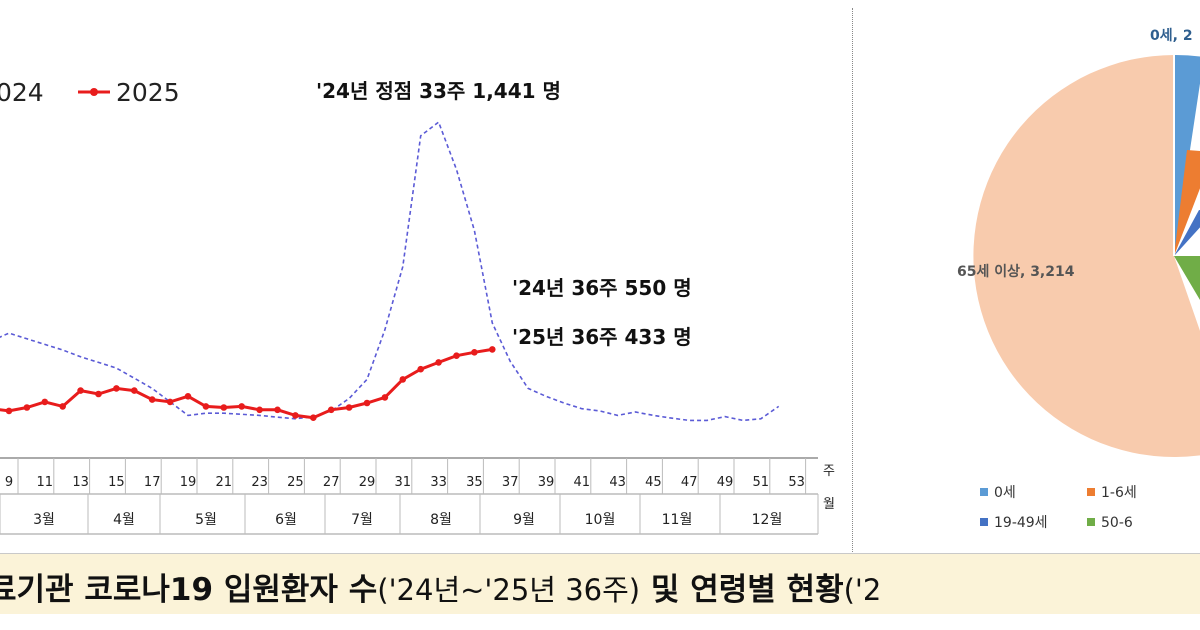  I want to click on x-tick-label: 27, so click(331, 482).